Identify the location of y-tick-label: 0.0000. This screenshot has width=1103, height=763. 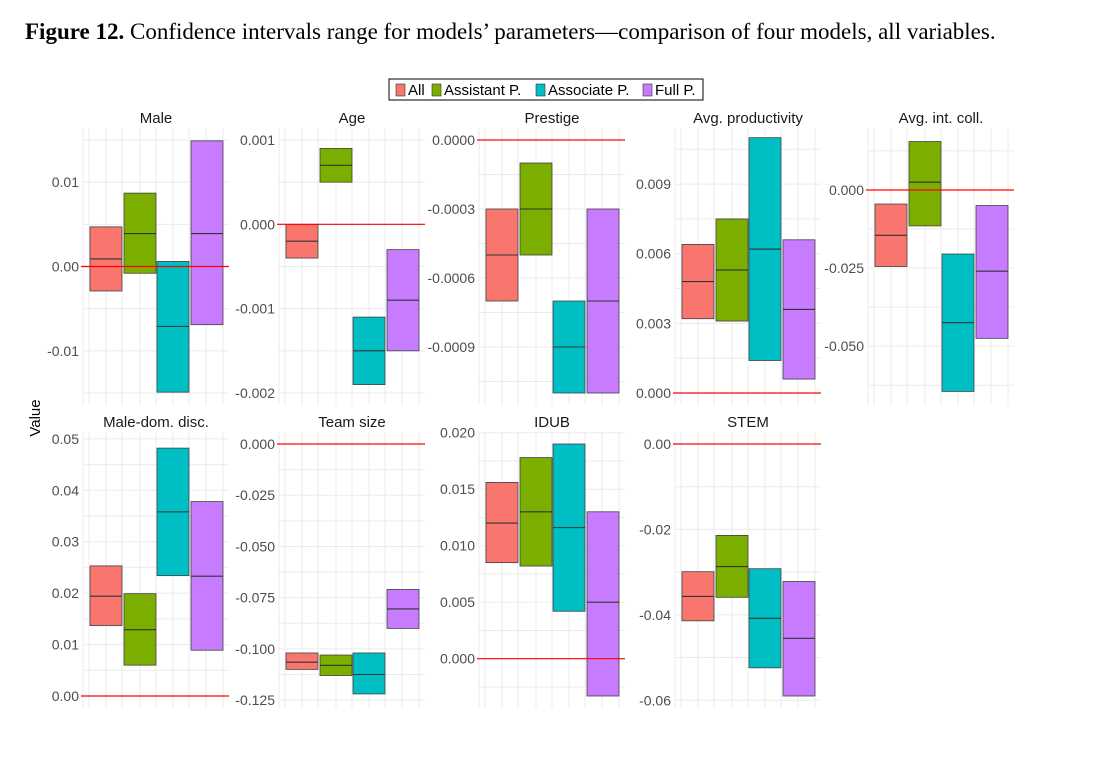
(453, 140).